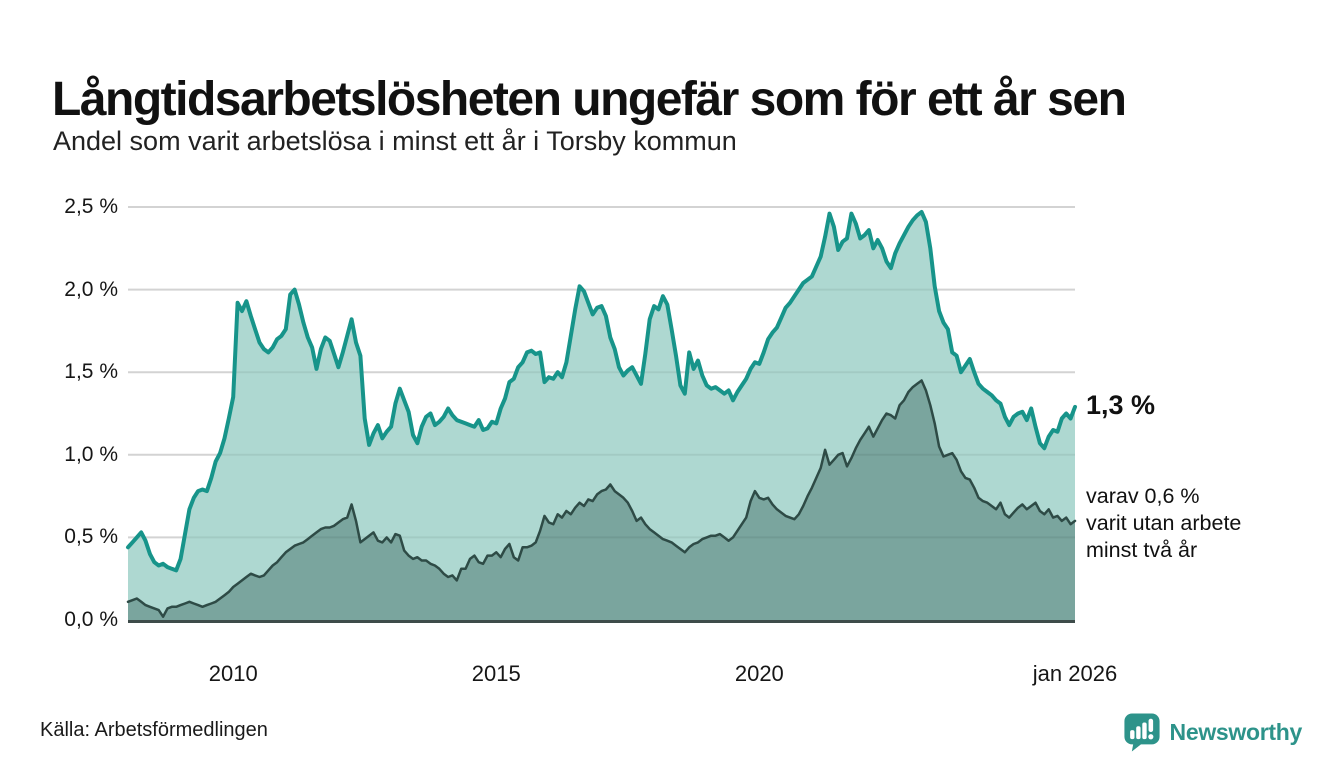 The height and width of the screenshot is (780, 1340). I want to click on annotation-line-1: varav 0,6 %, so click(1143, 495).